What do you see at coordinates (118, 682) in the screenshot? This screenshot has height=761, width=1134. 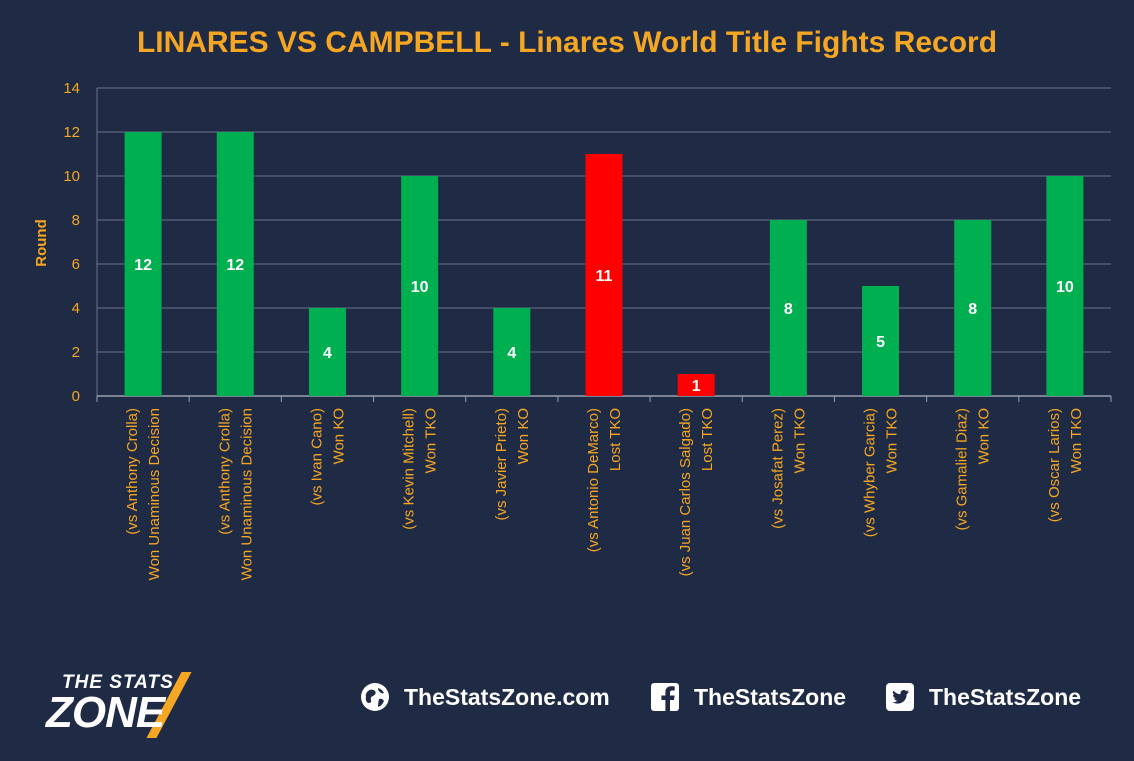 I see `logo-top-text: THE STATS` at bounding box center [118, 682].